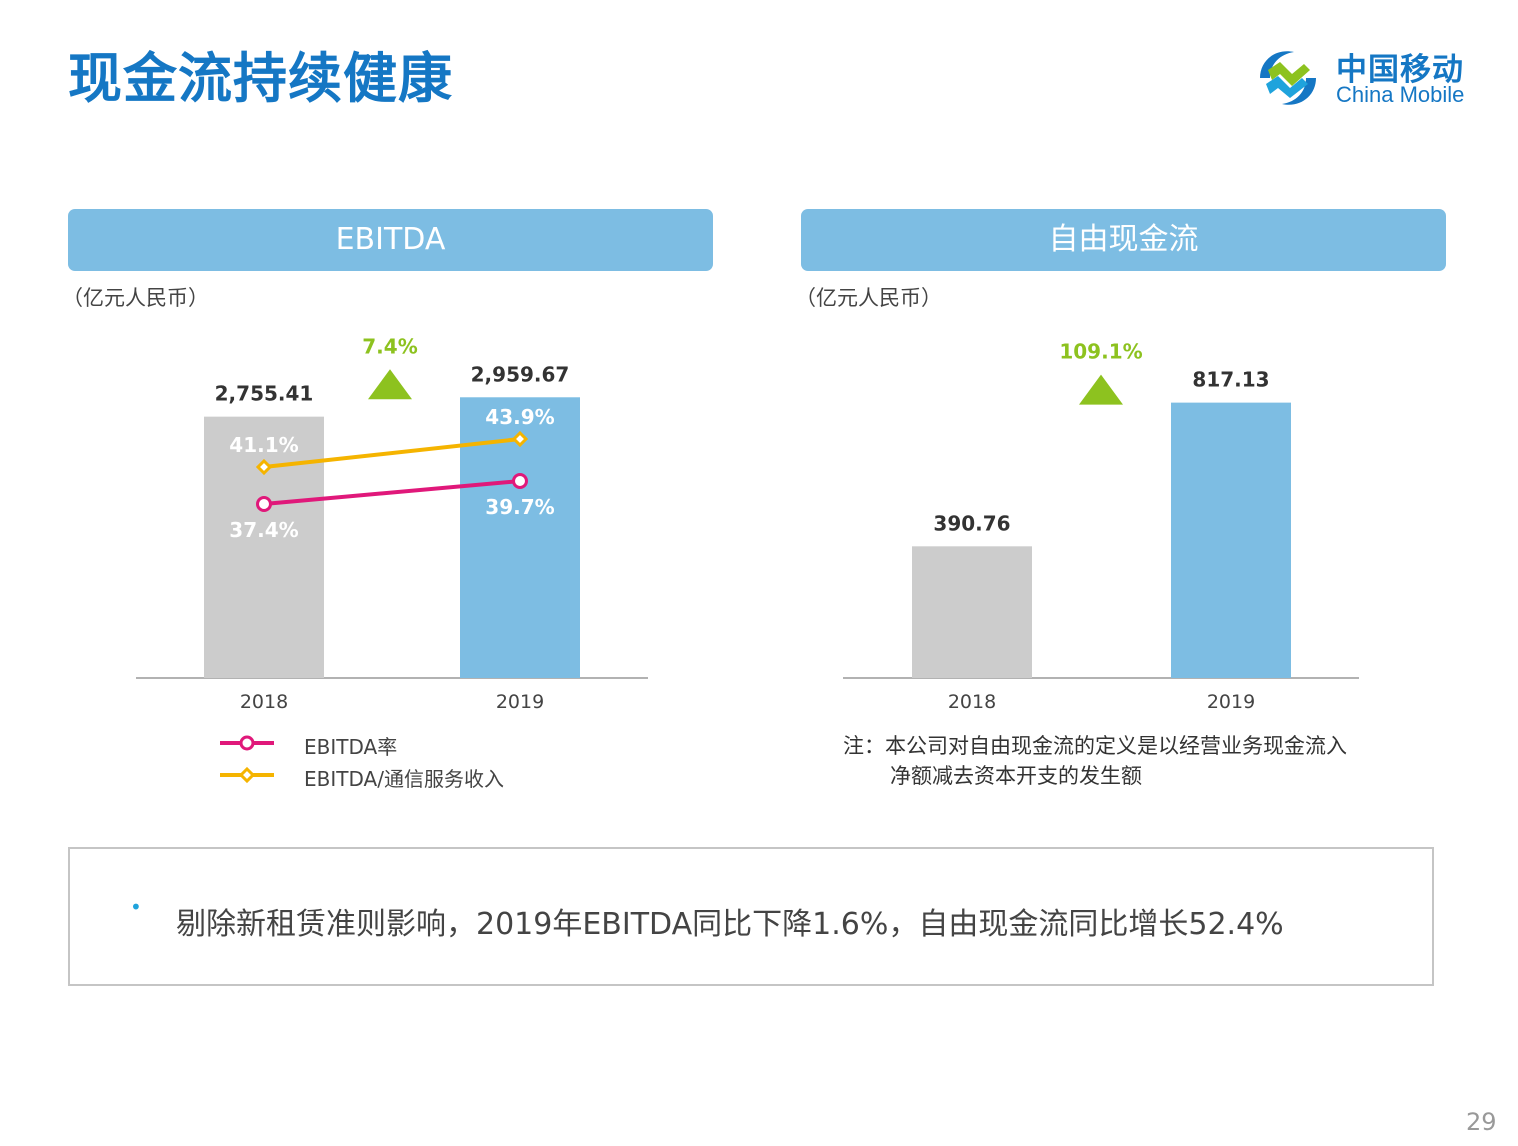 This screenshot has height=1146, width=1518. I want to click on bar-2018, so click(972, 612).